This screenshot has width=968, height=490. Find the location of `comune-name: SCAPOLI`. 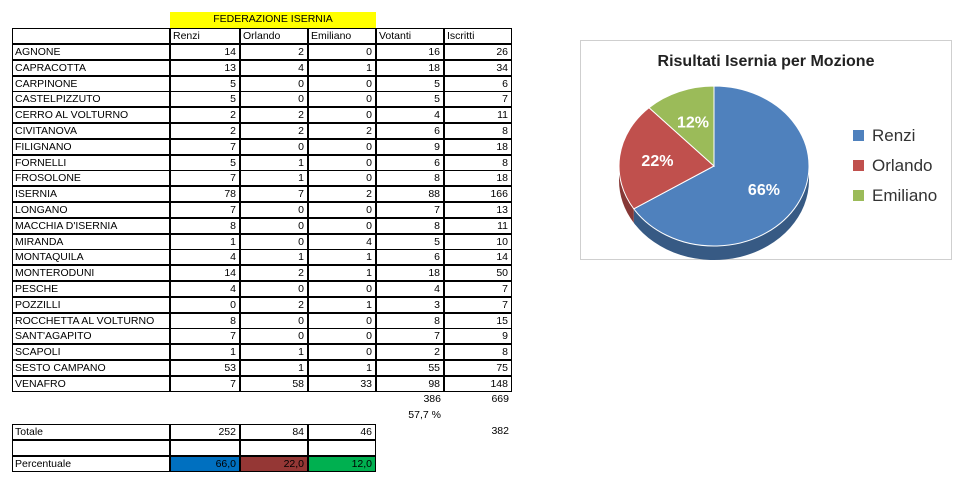

comune-name: SCAPOLI is located at coordinates (91, 352).